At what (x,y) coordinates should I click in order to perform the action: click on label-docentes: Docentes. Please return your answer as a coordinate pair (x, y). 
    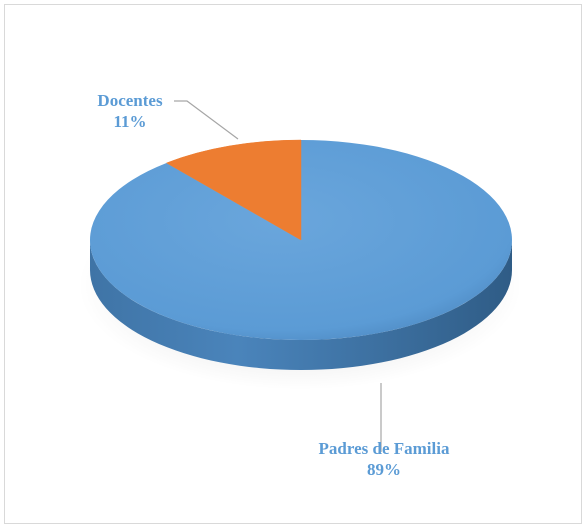
    Looking at the image, I should click on (130, 100).